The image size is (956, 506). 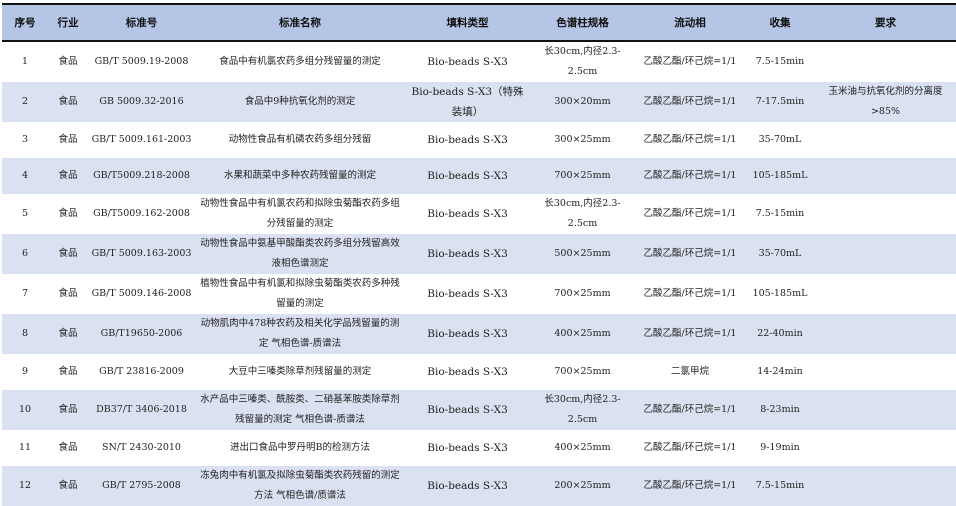 What do you see at coordinates (582, 101) in the screenshot?
I see `cell-column: 300×20mm` at bounding box center [582, 101].